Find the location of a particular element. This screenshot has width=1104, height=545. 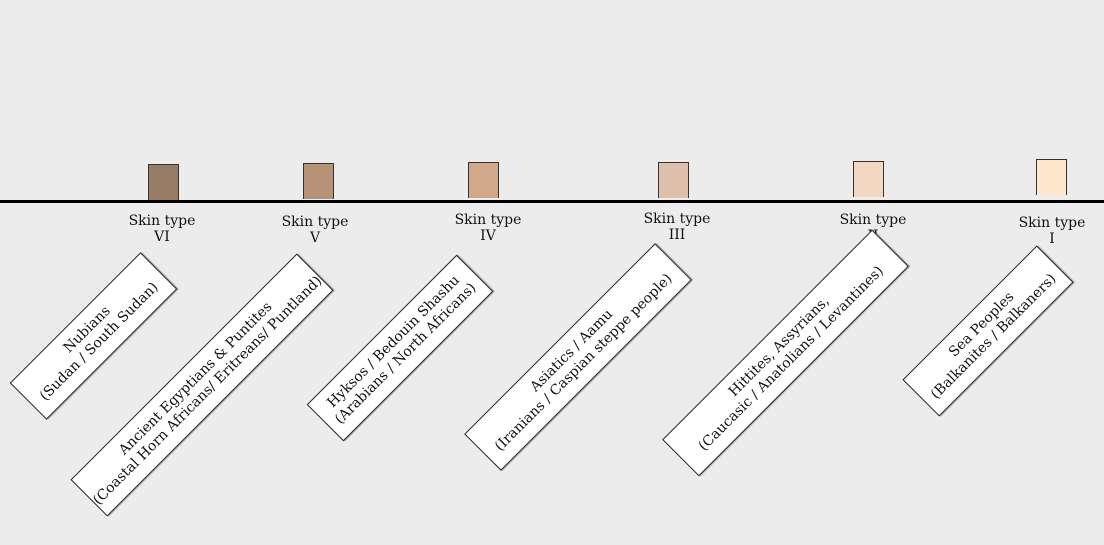

swatch-skin-type-iv is located at coordinates (483, 180).